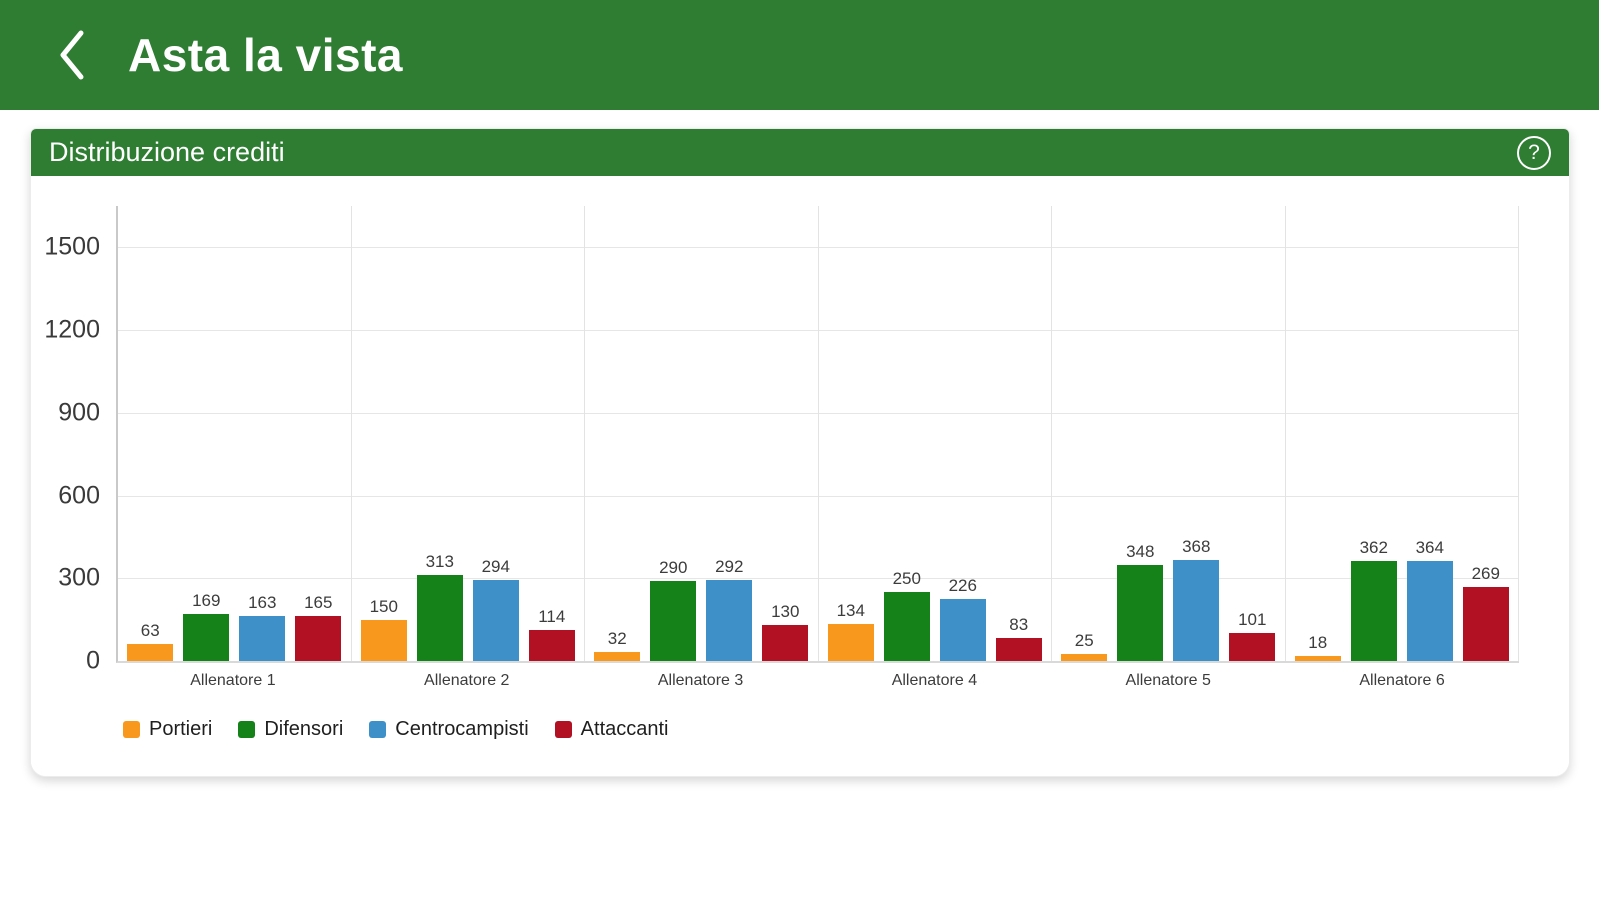  I want to click on legend-item: Portieri, so click(167, 729).